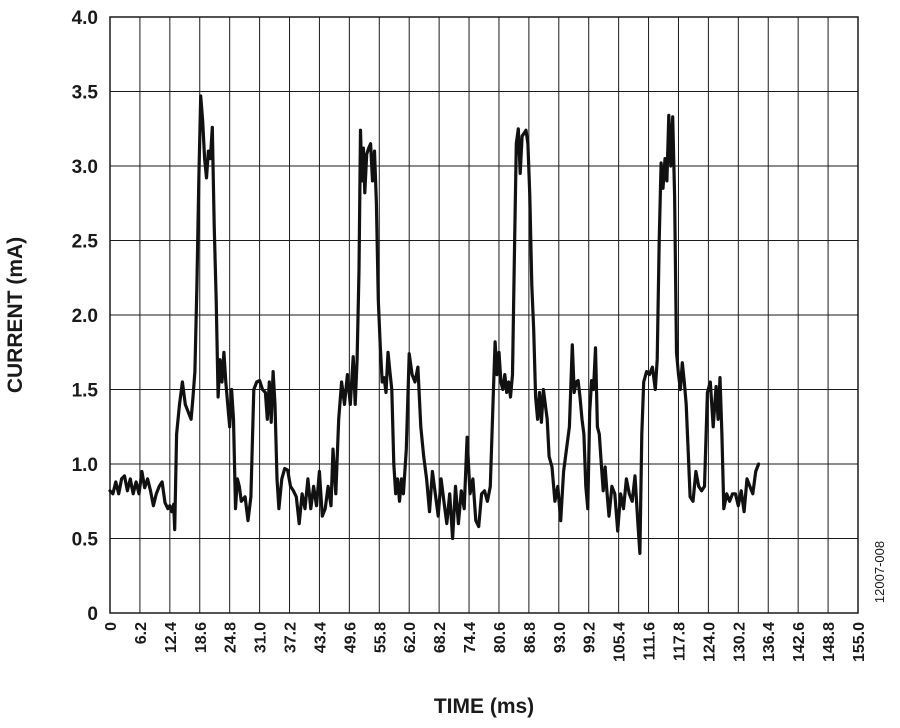 This screenshot has height=728, width=900. Describe the element at coordinates (530, 637) in the screenshot. I see `x-tick-label: 86.8` at that location.